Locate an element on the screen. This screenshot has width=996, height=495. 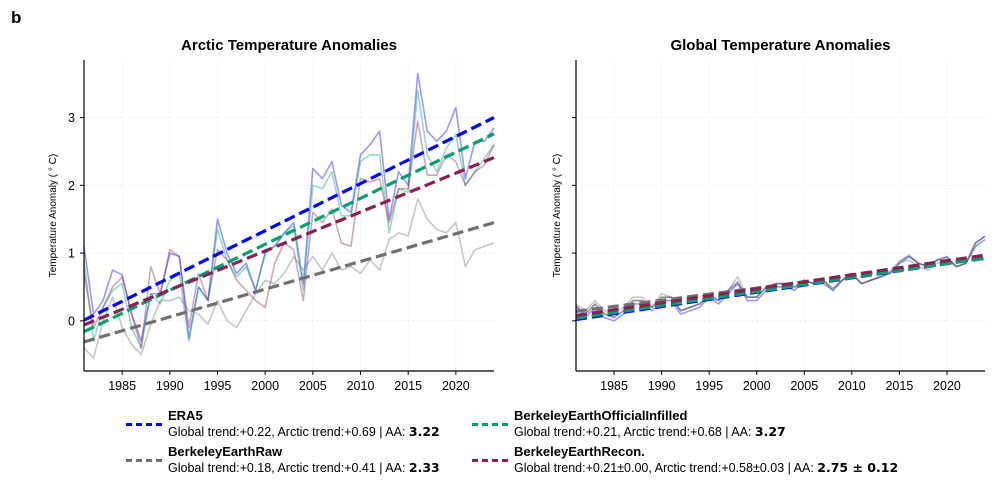
series-line-era5 is located at coordinates (780, 278).